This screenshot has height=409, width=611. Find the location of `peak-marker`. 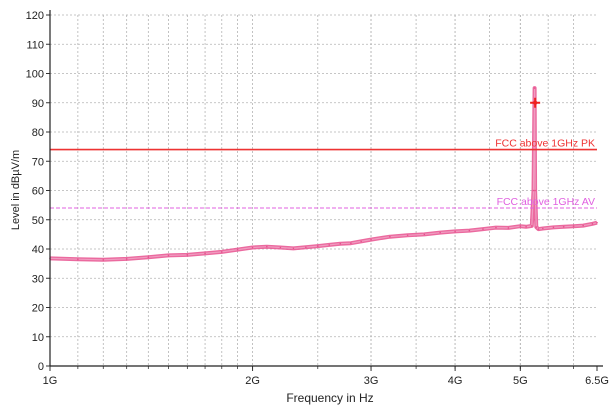

peak-marker is located at coordinates (535, 102).